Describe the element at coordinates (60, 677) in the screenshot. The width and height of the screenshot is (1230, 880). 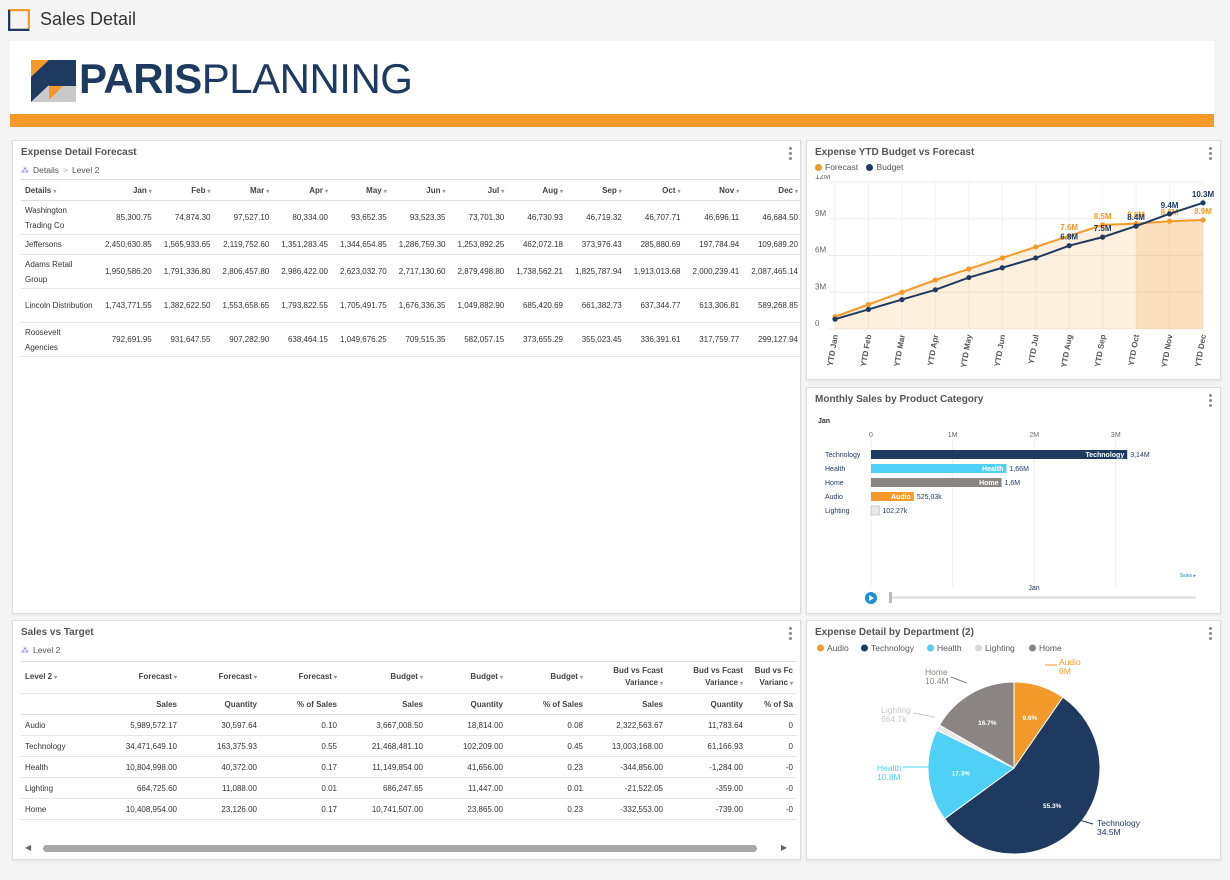
I see `column-header: Level 2 ▾` at that location.